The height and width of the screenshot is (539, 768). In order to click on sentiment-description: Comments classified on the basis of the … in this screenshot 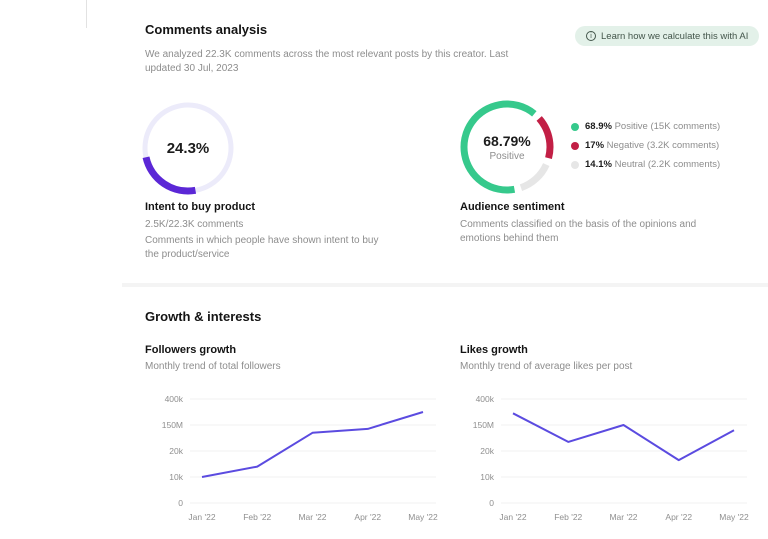, I will do `click(578, 231)`.